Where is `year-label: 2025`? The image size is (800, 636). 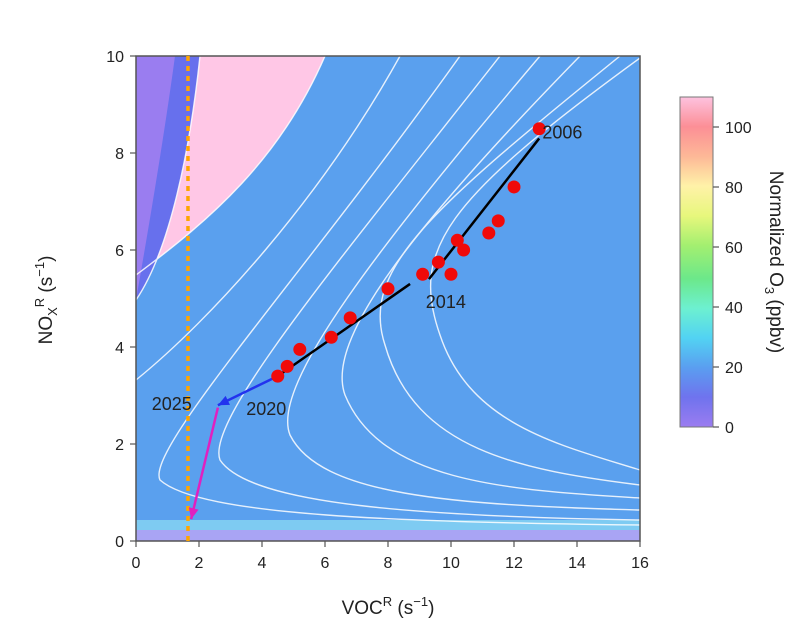
year-label: 2025 is located at coordinates (172, 404).